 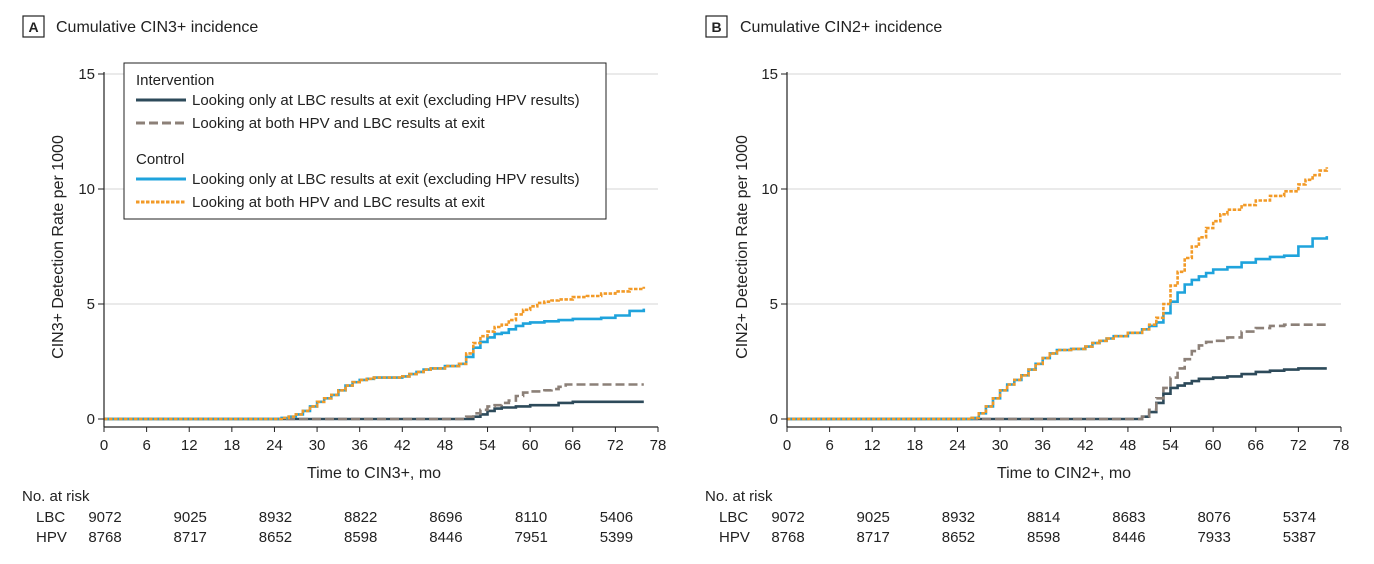 I want to click on legend-group-title: Control, so click(x=160, y=159).